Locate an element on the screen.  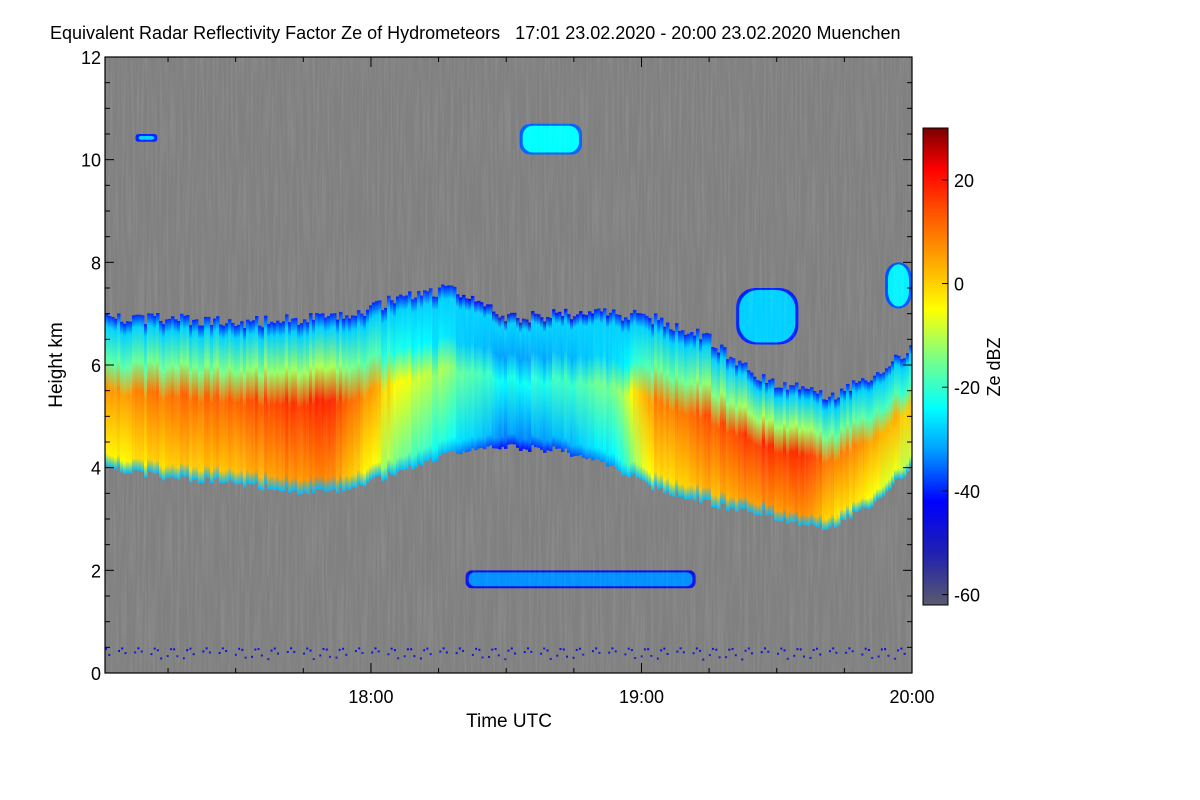
x-tick-label: 20:00 is located at coordinates (911, 697).